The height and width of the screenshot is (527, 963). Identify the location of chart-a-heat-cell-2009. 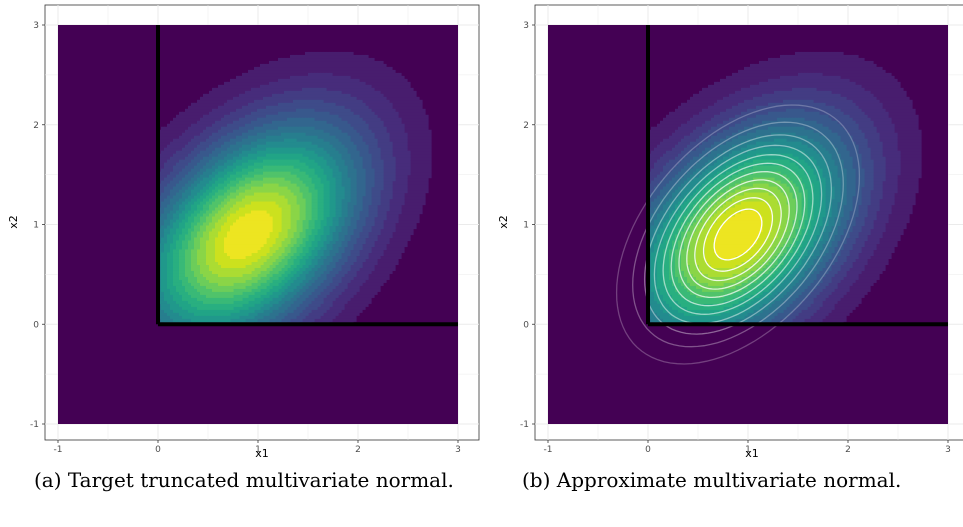
(199, 137).